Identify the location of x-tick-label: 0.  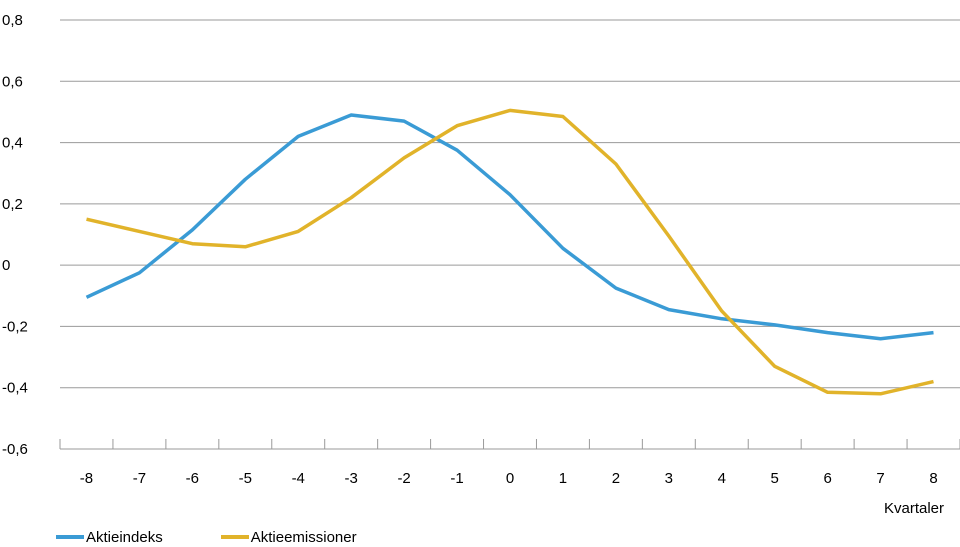
(510, 478).